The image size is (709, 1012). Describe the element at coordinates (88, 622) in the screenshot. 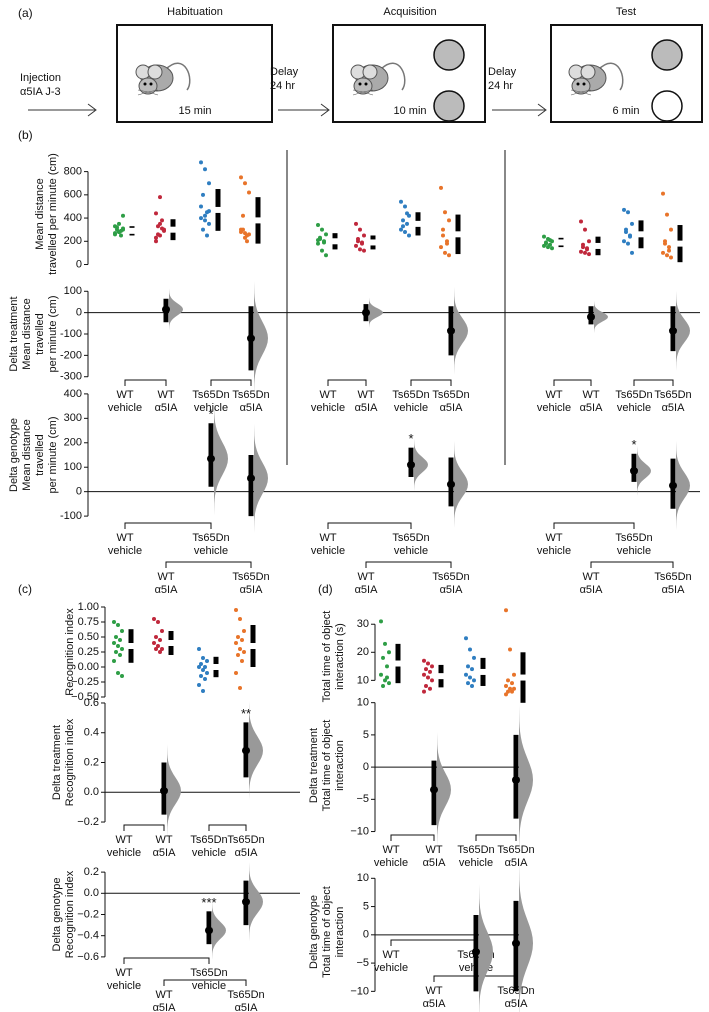

I see `y-tick-label: 0.75` at that location.